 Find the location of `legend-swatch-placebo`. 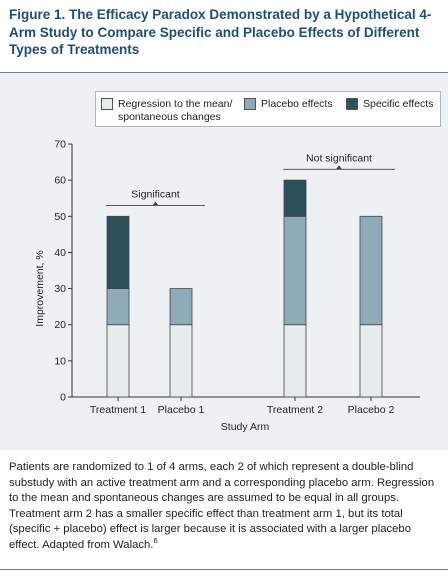

legend-swatch-placebo is located at coordinates (250, 104).